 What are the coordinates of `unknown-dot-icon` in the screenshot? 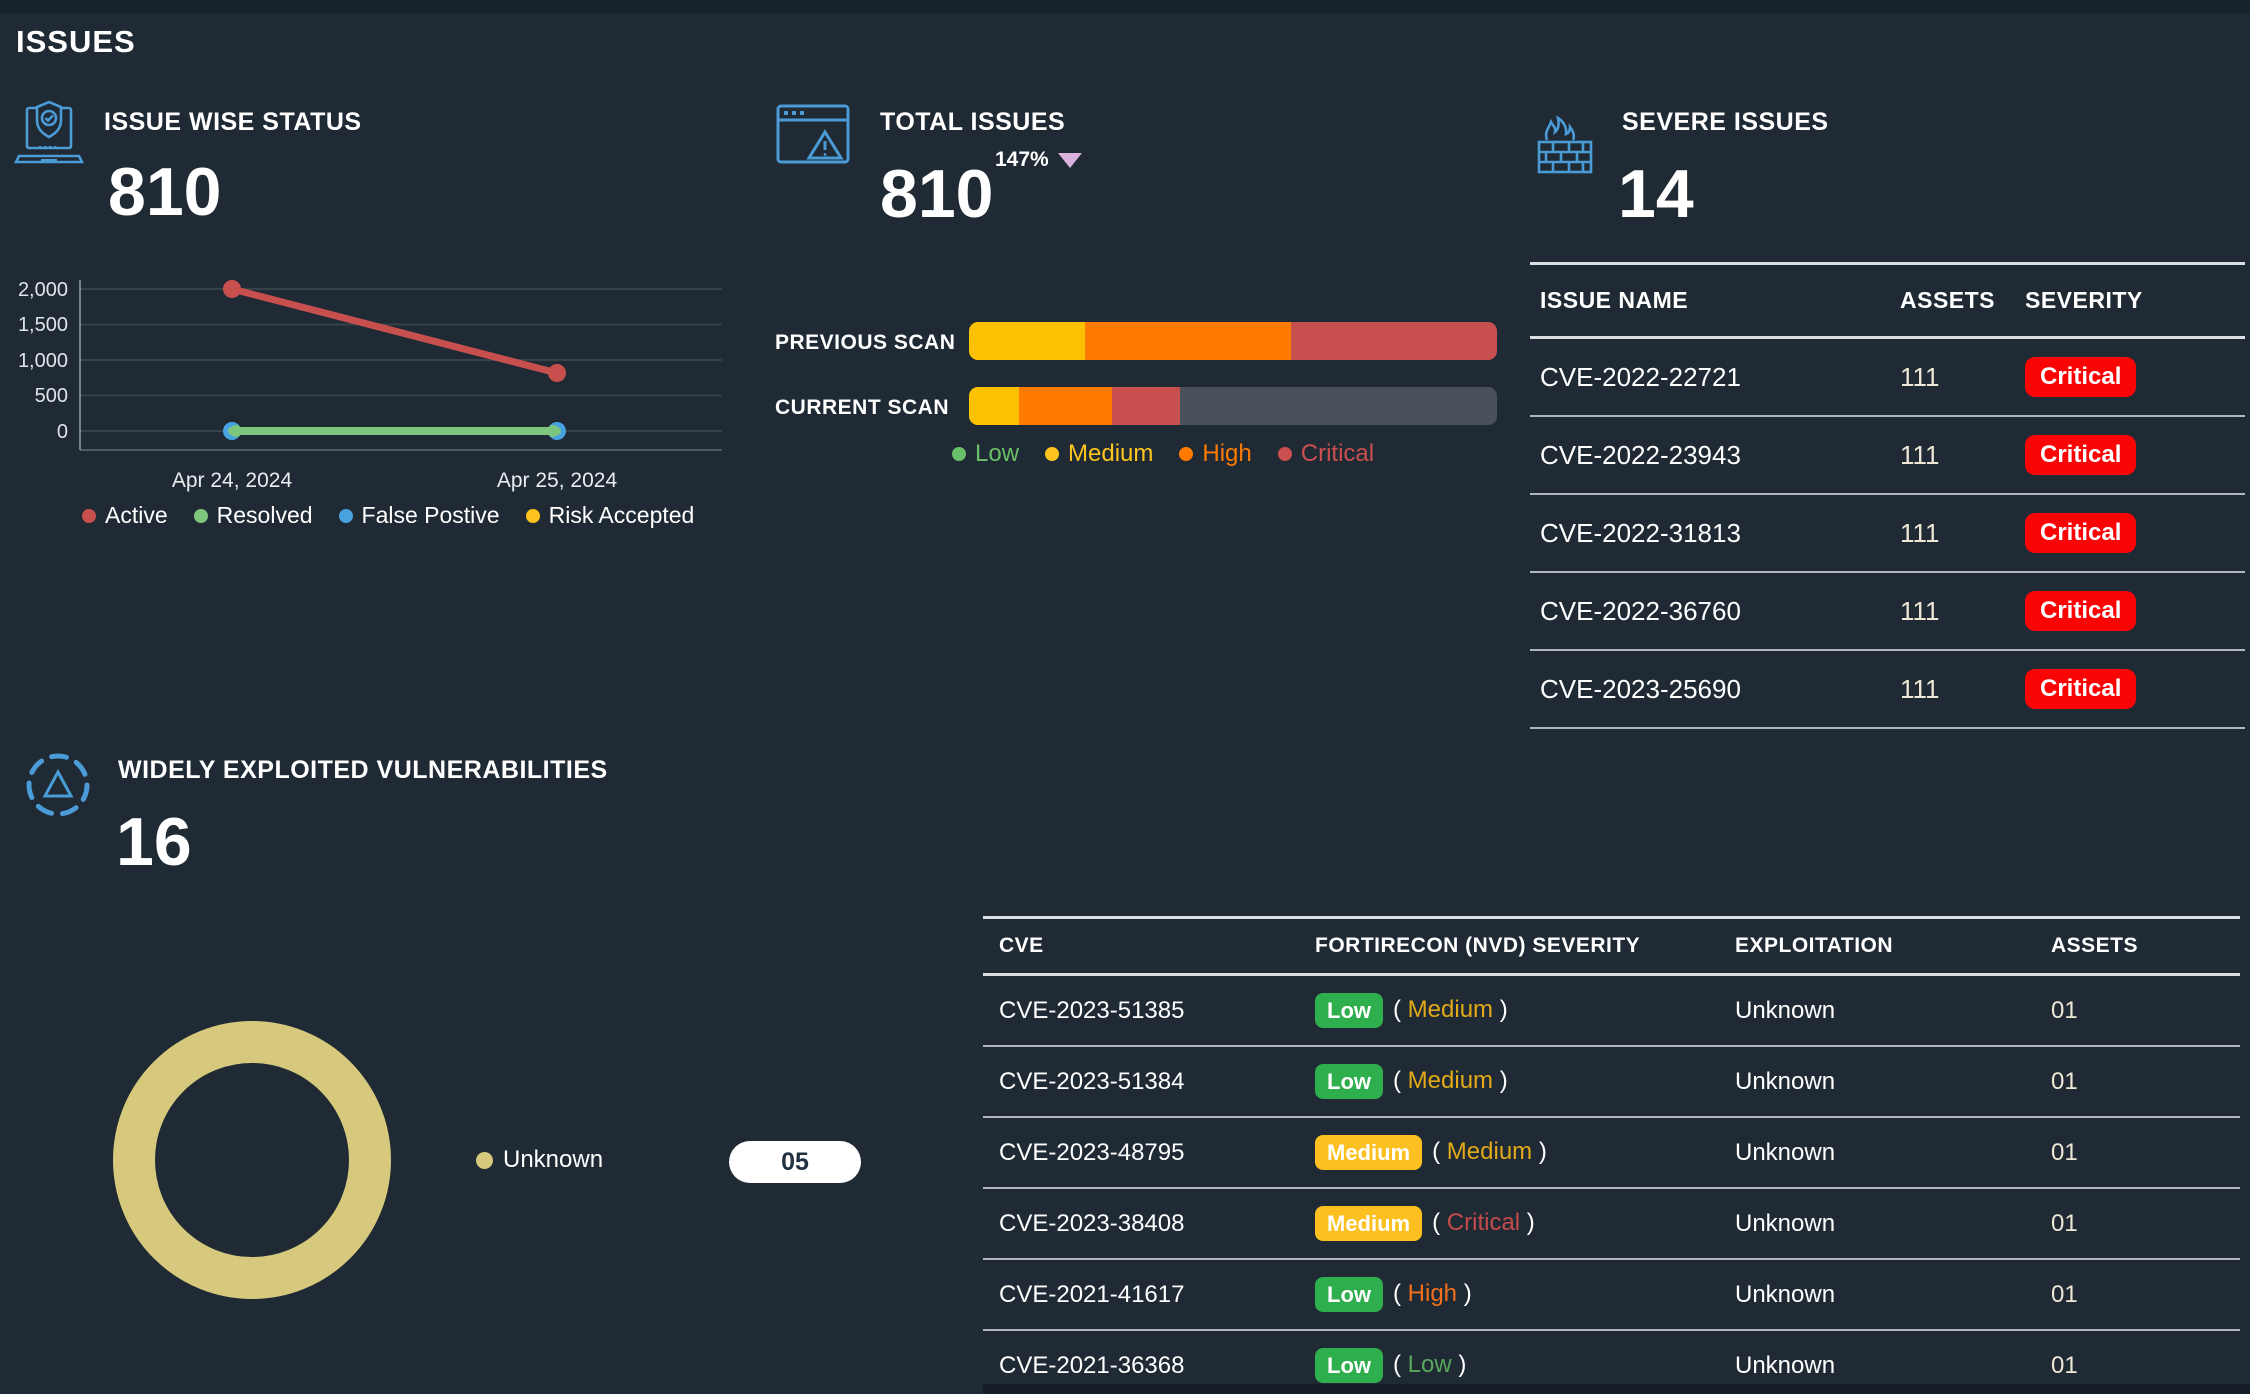 It's located at (484, 1160).